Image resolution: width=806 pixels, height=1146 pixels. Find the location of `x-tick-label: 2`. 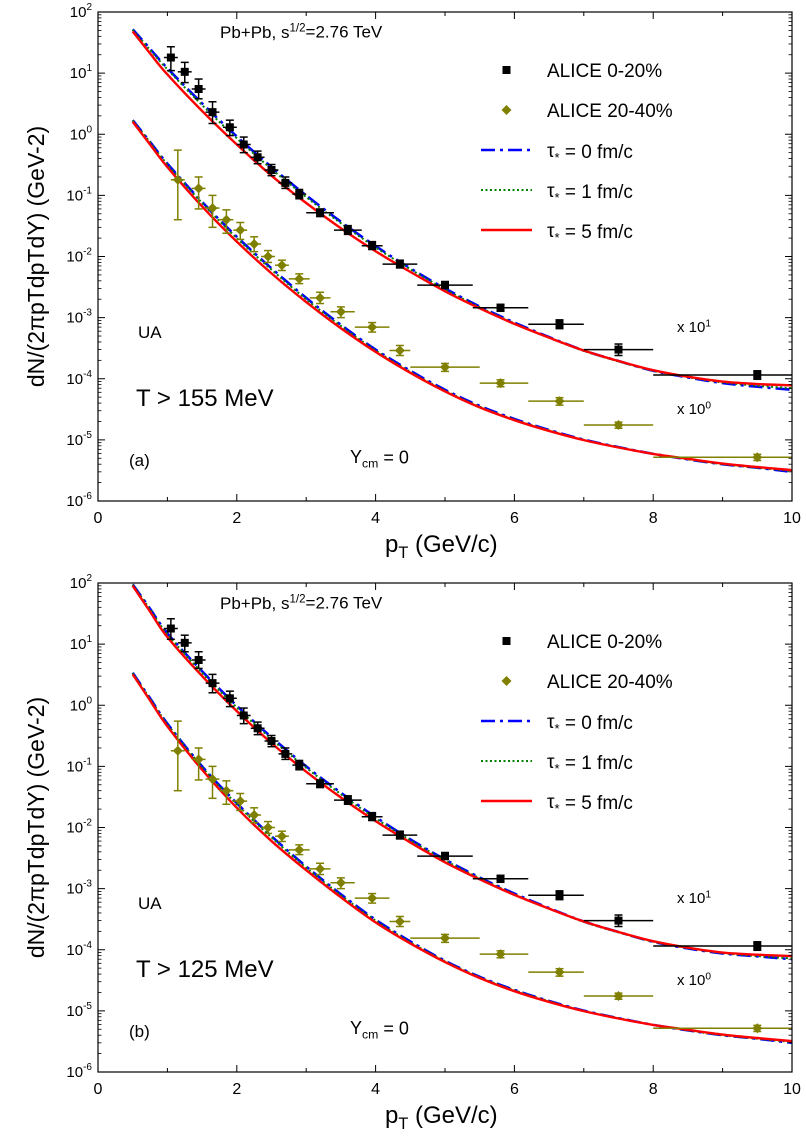

x-tick-label: 2 is located at coordinates (236, 1089).